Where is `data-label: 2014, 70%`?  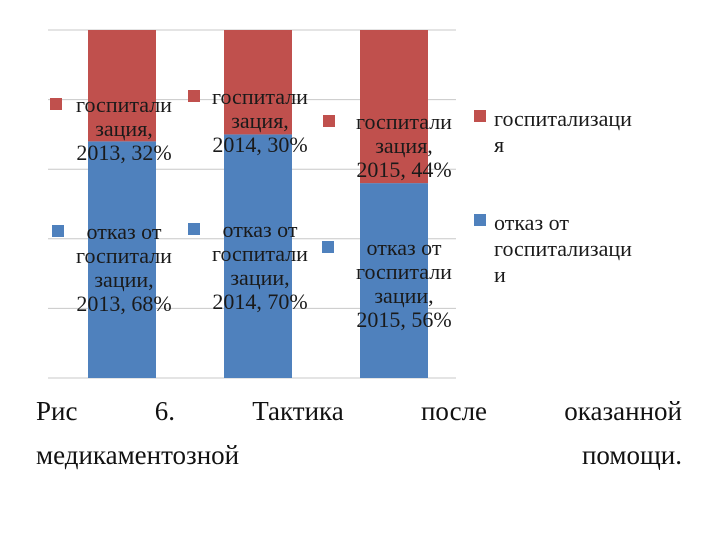
data-label: 2014, 70% is located at coordinates (259, 301).